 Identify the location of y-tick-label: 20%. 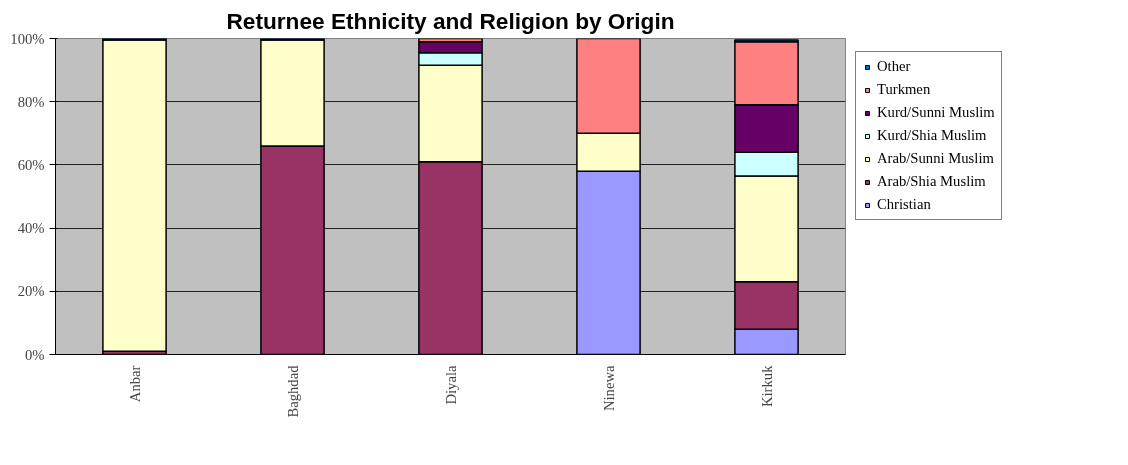
(31, 291).